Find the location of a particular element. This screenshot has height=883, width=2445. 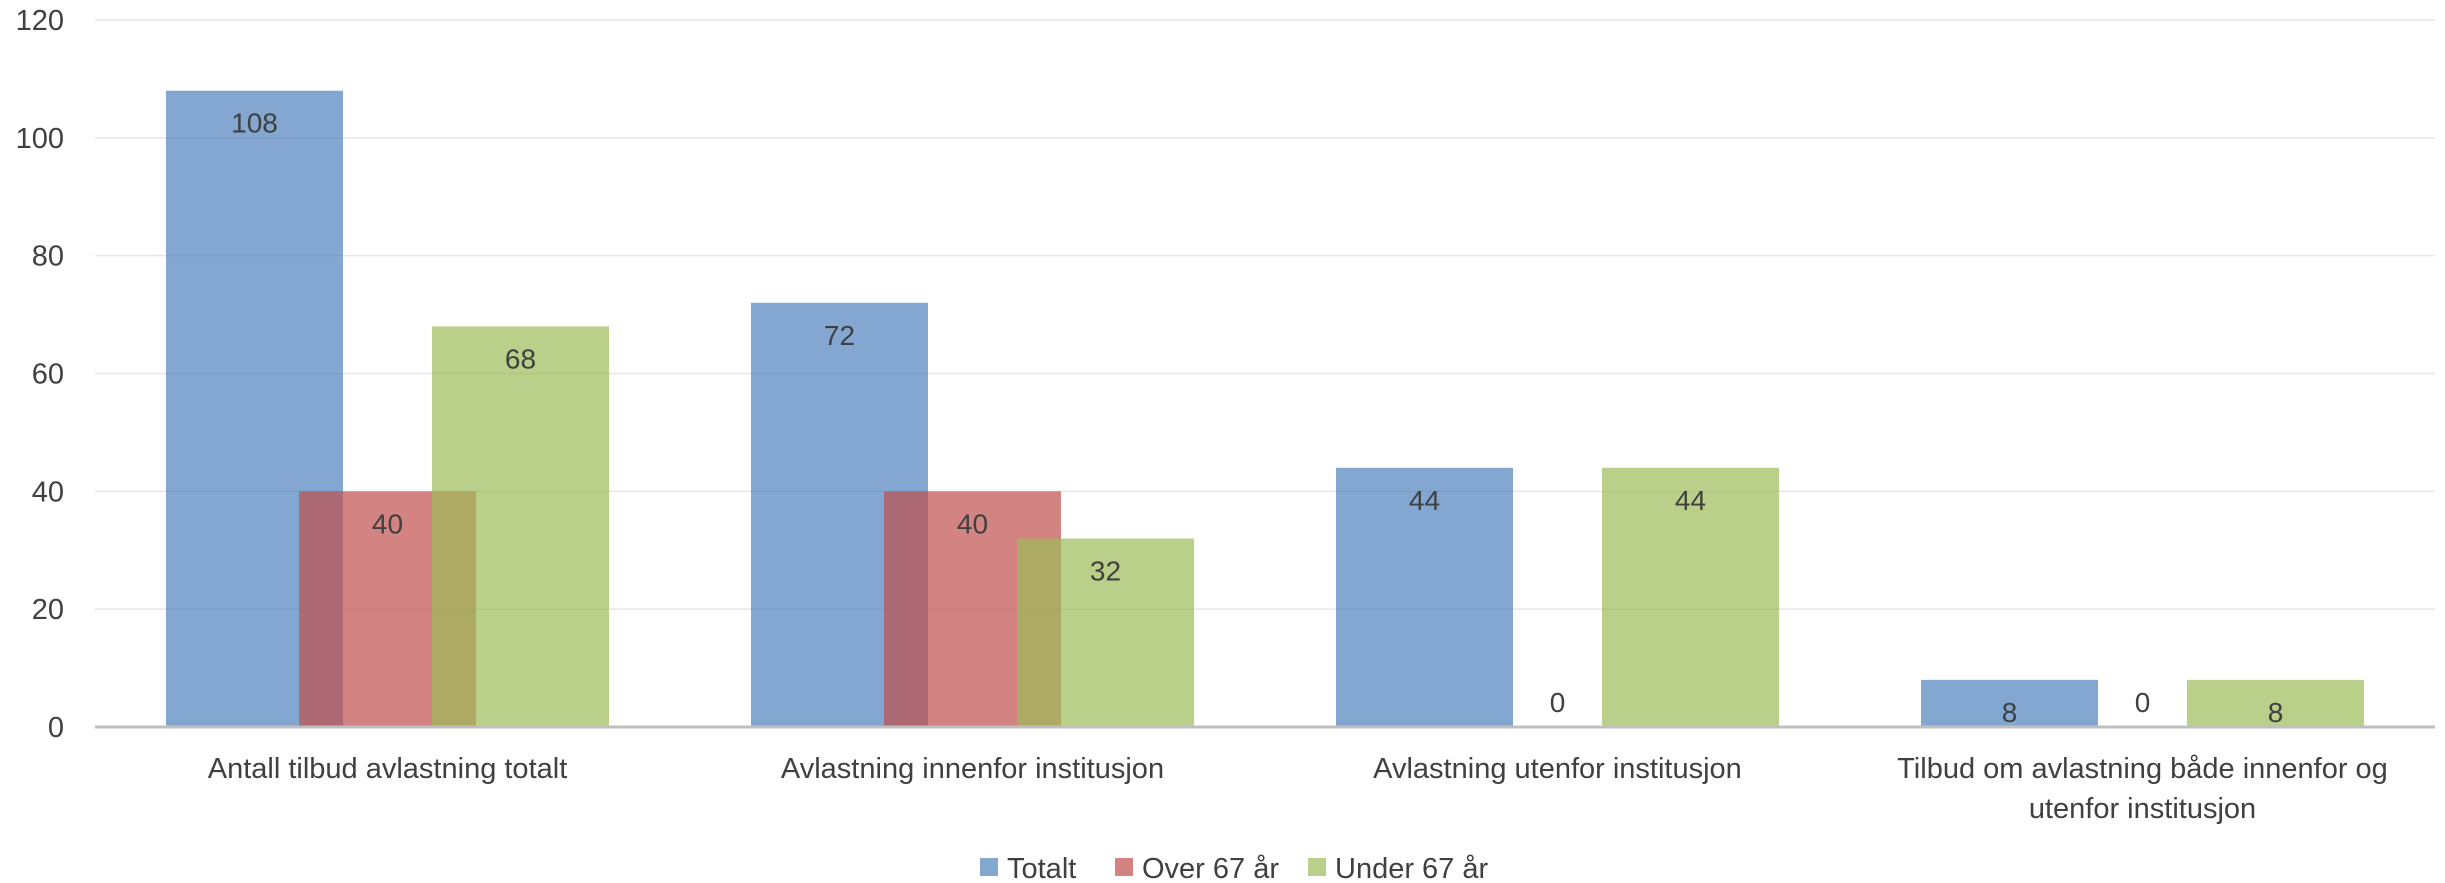

legend-label: Under 67 år is located at coordinates (1411, 868).